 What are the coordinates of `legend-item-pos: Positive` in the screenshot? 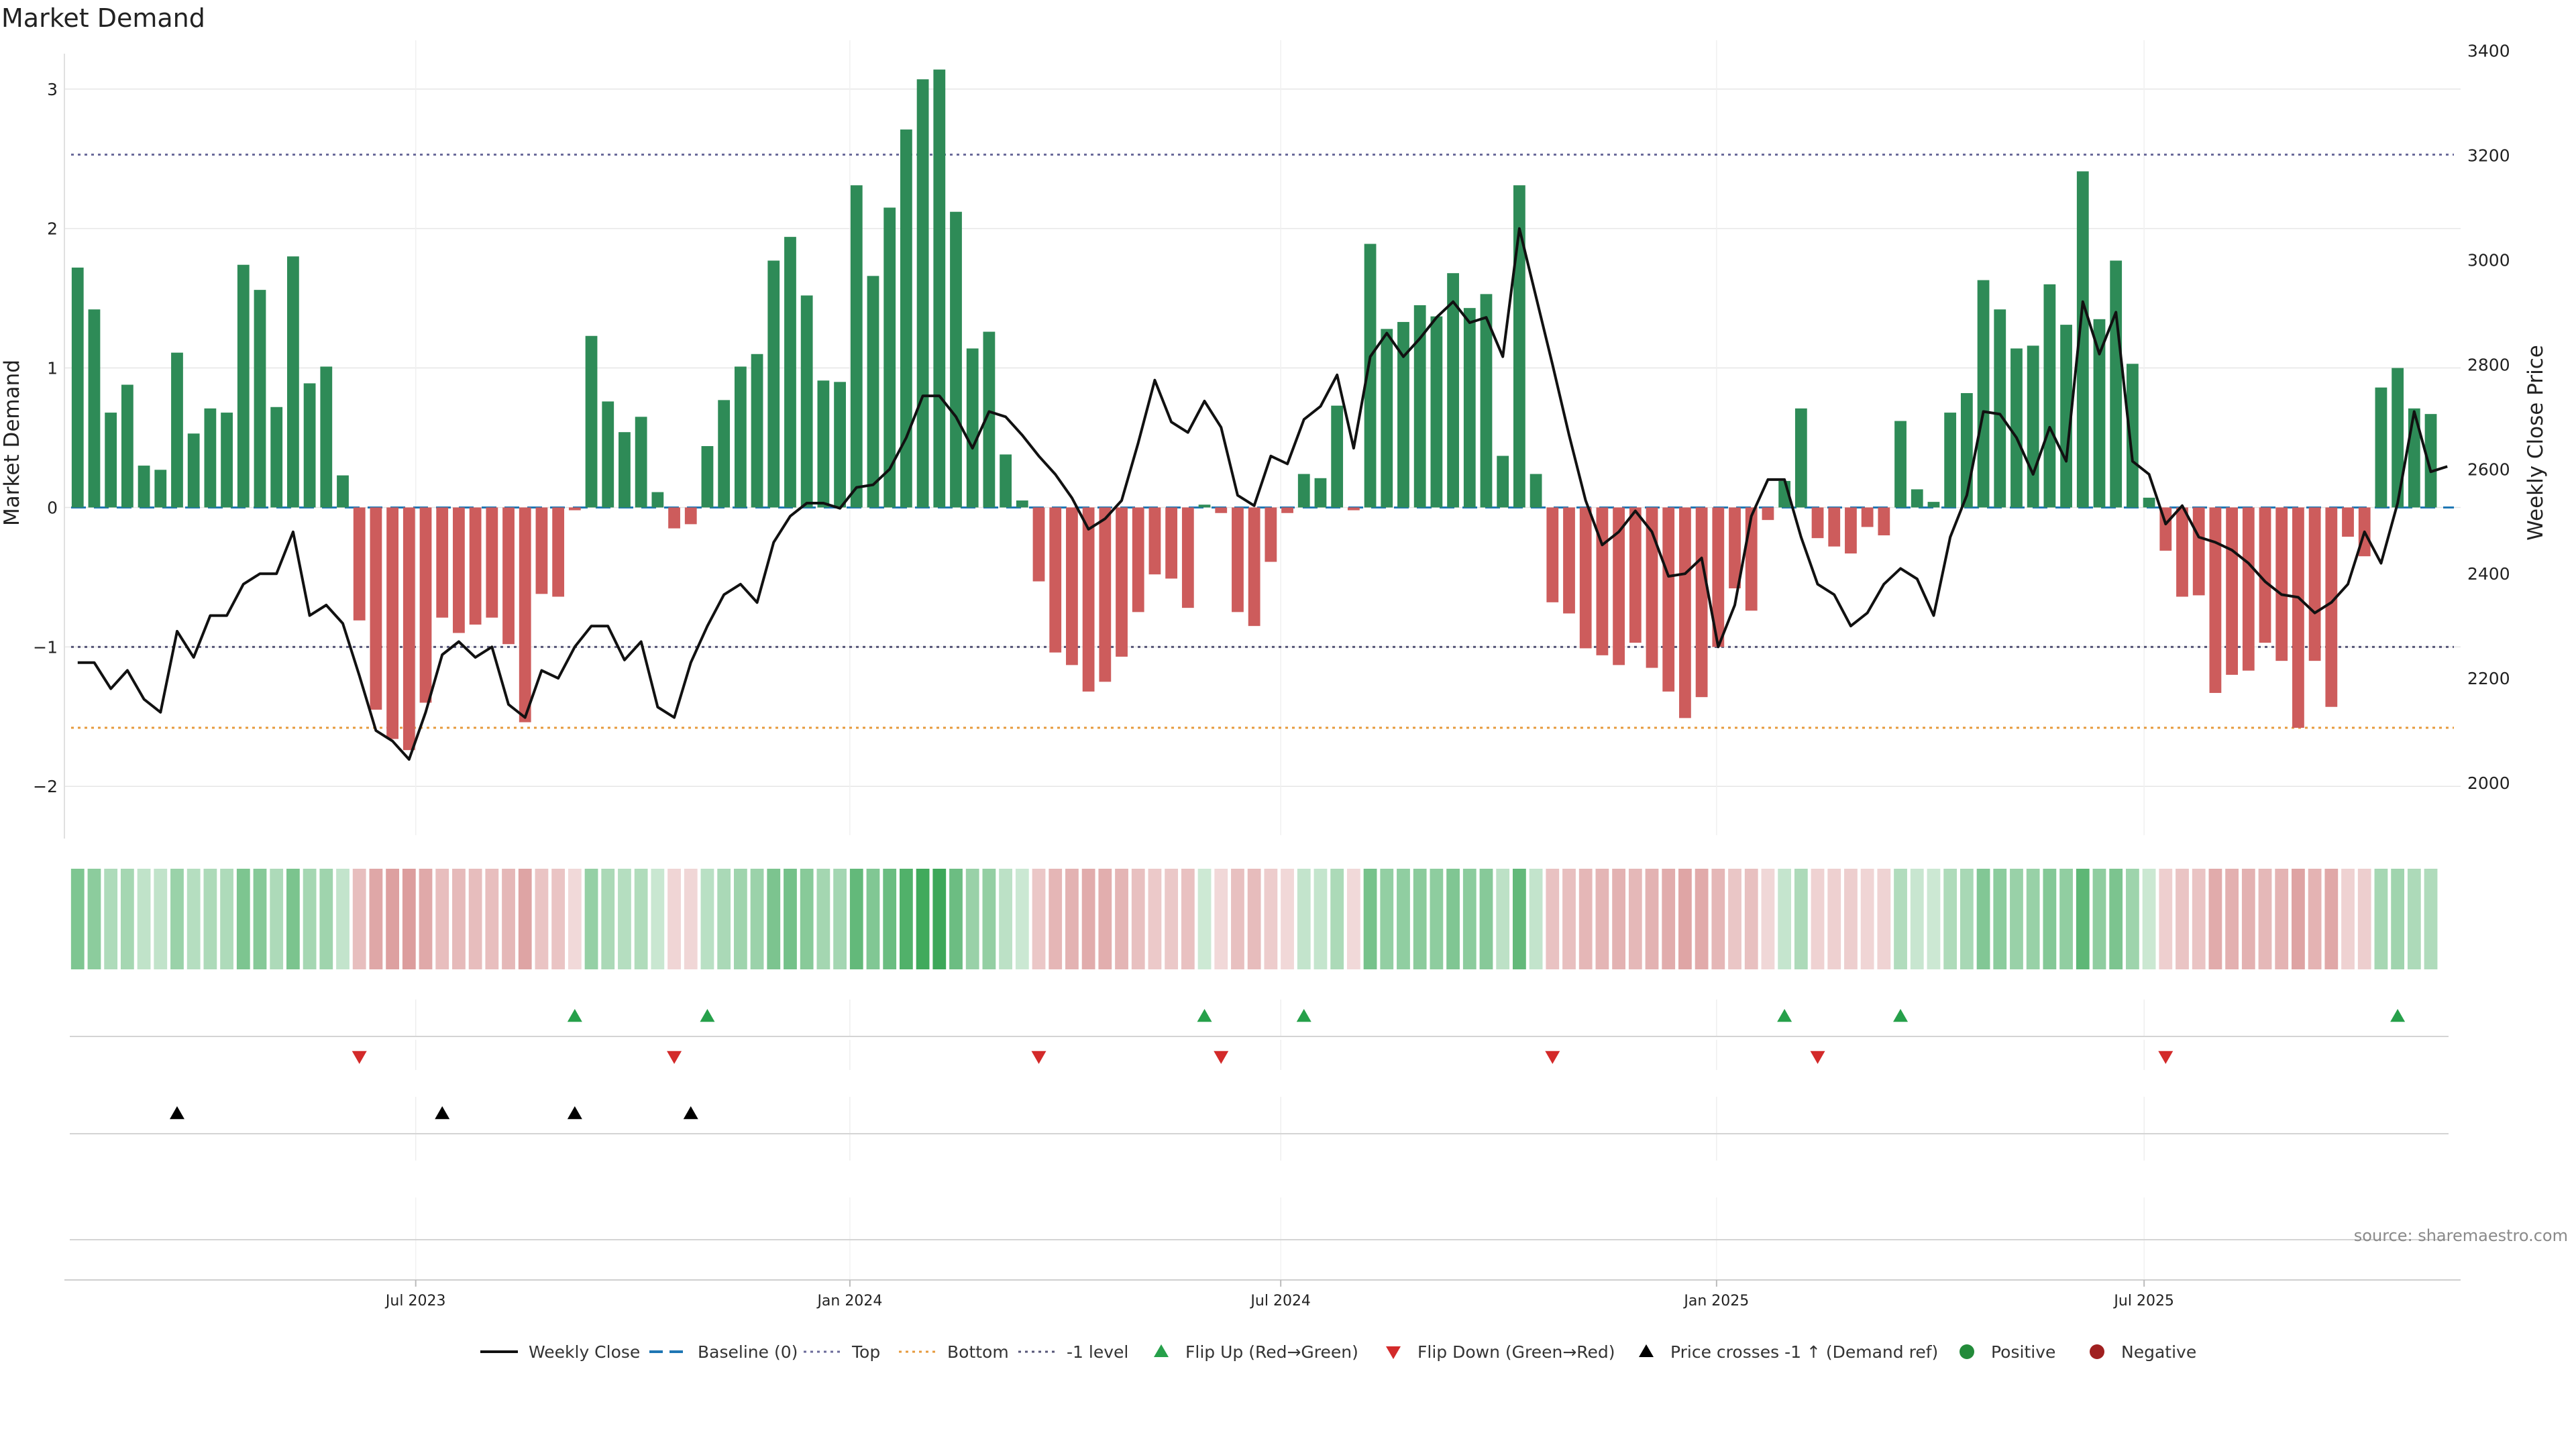 It's located at (2007, 1352).